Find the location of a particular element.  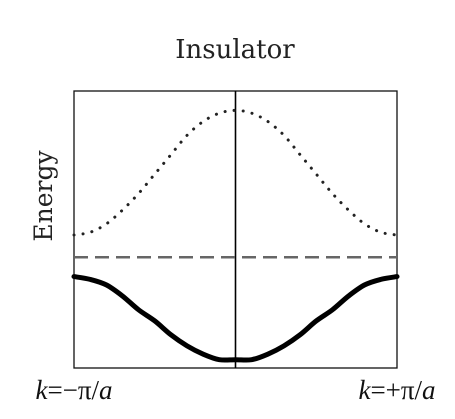

x-tick-label-right: k=+π/a is located at coordinates (396, 390).